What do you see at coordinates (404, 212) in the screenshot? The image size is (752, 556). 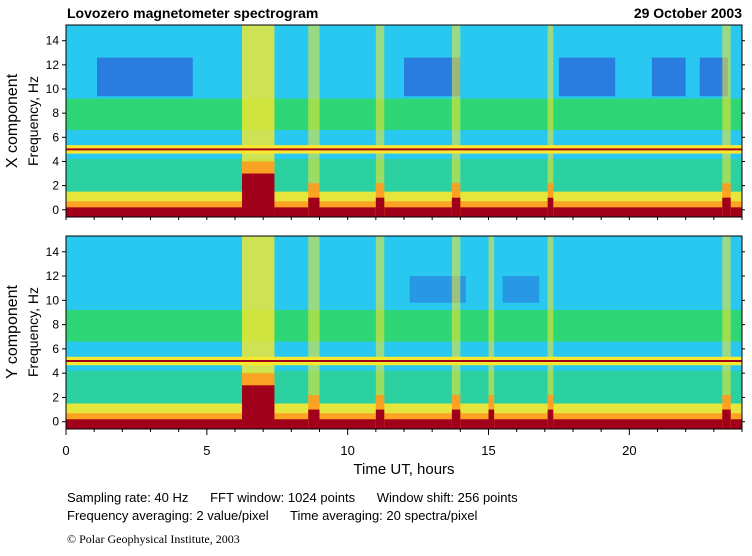 I see `x-low-frequency-band` at bounding box center [404, 212].